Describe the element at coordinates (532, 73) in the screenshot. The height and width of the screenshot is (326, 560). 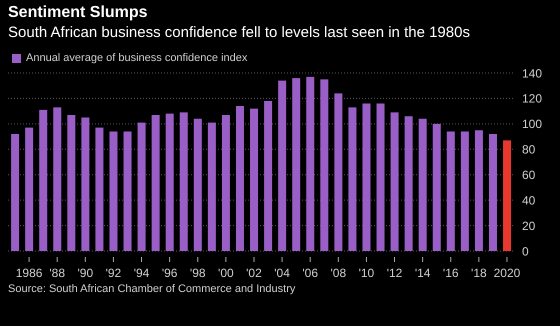
I see `y-tick-label: 140` at that location.